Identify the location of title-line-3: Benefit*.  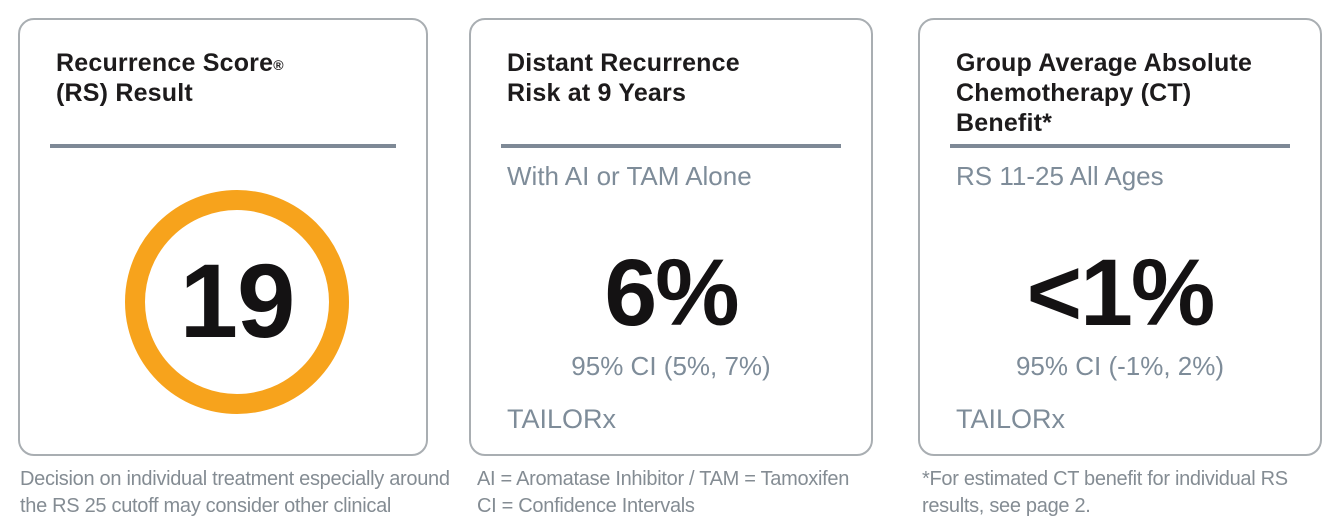
(1004, 123).